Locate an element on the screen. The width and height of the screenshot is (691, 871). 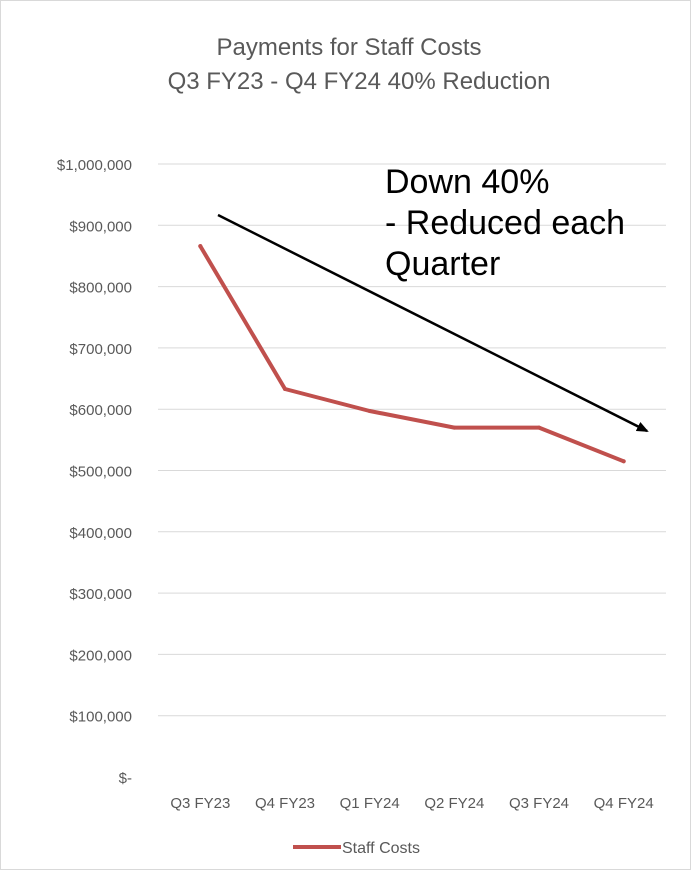
annotation-line-2: - Reduced each is located at coordinates (505, 223).